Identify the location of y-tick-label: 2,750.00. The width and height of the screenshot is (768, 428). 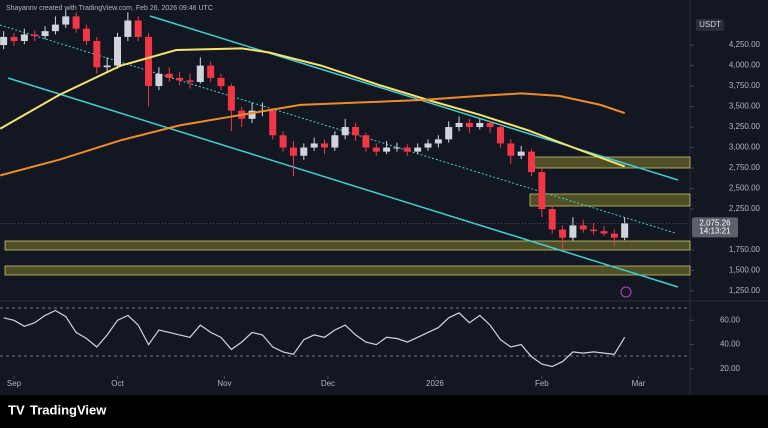
(745, 167).